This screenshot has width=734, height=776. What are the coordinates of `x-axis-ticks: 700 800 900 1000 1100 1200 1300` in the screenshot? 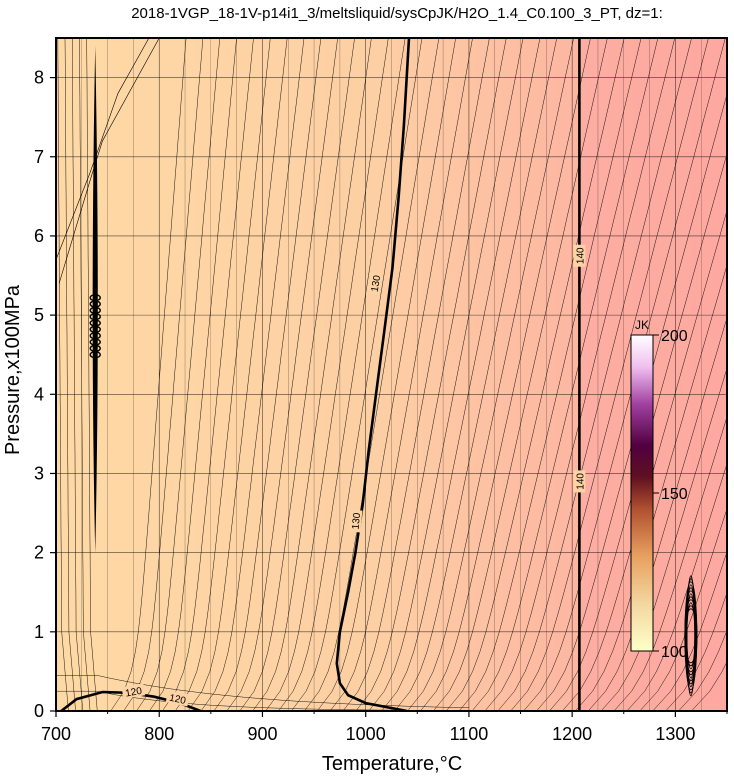 It's located at (384, 727).